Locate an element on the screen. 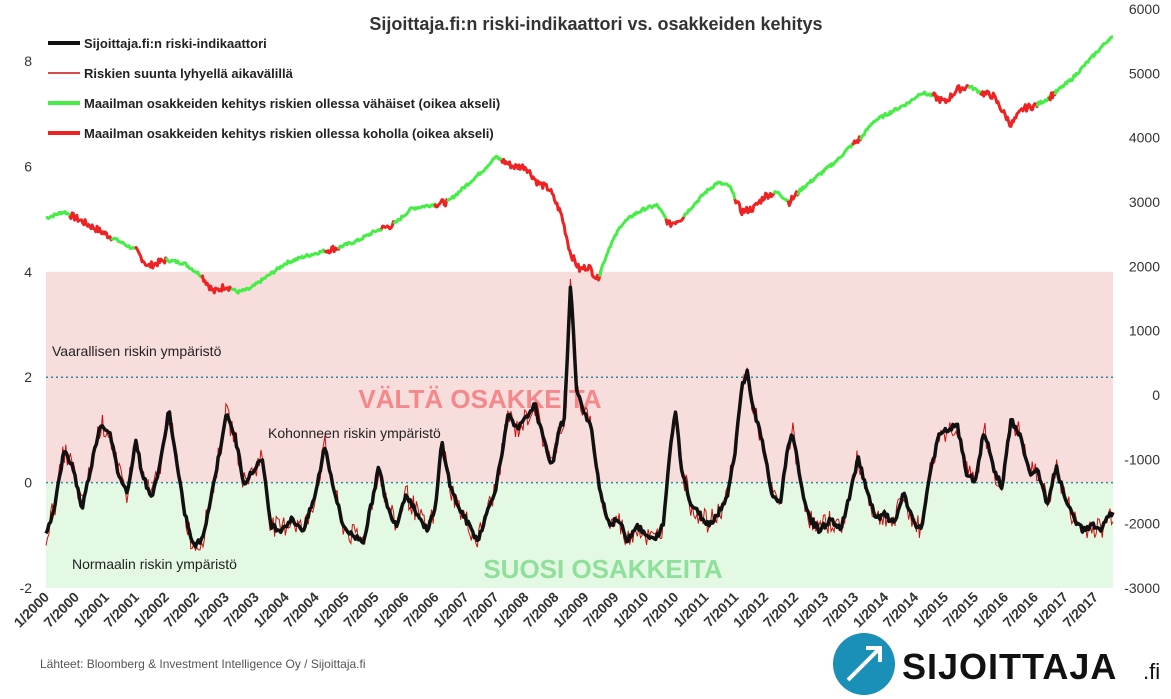  danger-zone-annotation: Vaarallisen riskin ympäristö is located at coordinates (137, 351).